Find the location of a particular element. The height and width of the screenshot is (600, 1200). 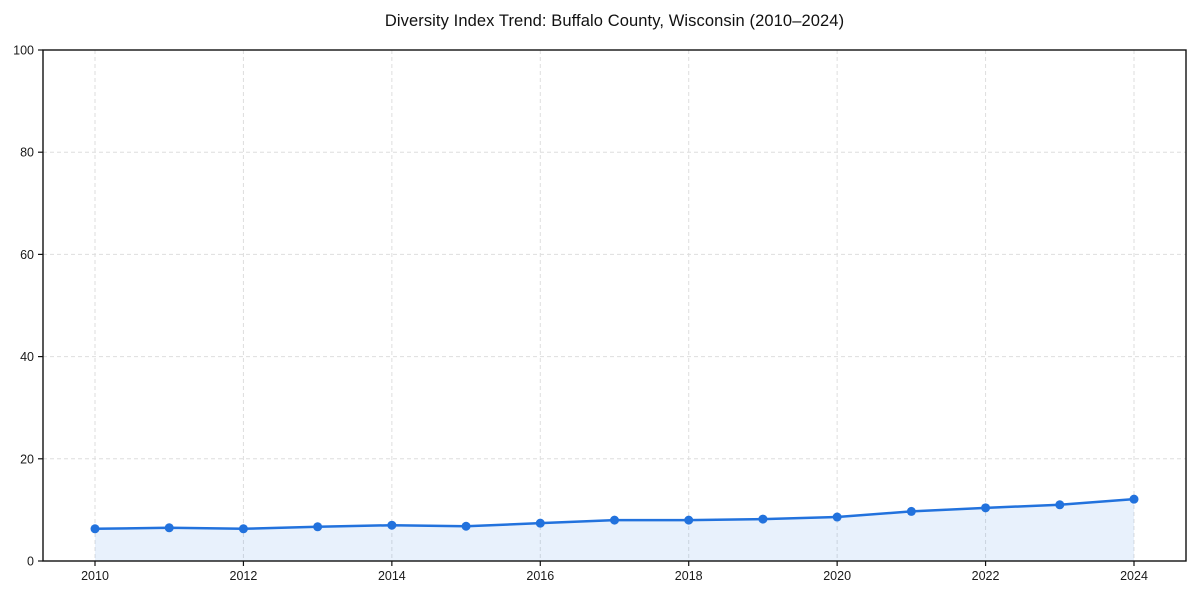

x-tick-label: 2016 is located at coordinates (540, 576).